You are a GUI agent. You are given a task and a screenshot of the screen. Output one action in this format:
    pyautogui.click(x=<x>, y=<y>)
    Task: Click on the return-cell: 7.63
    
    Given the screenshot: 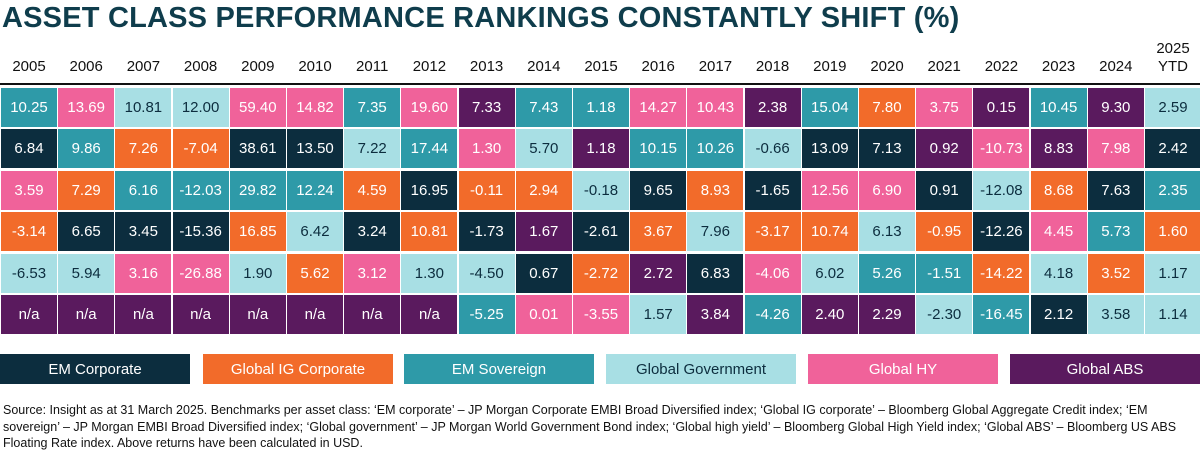 What is the action you would take?
    pyautogui.click(x=1115, y=190)
    